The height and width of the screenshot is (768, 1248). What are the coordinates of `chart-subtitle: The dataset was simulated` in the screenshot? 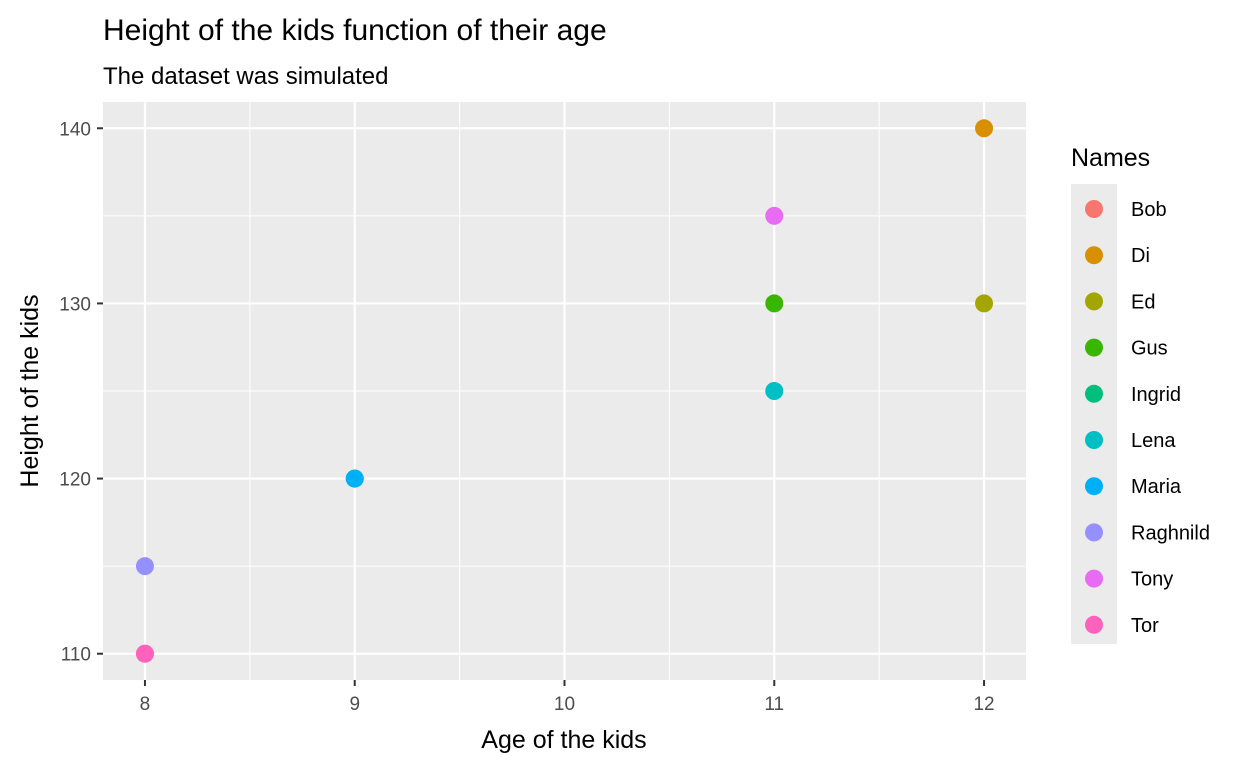 It's located at (245, 76).